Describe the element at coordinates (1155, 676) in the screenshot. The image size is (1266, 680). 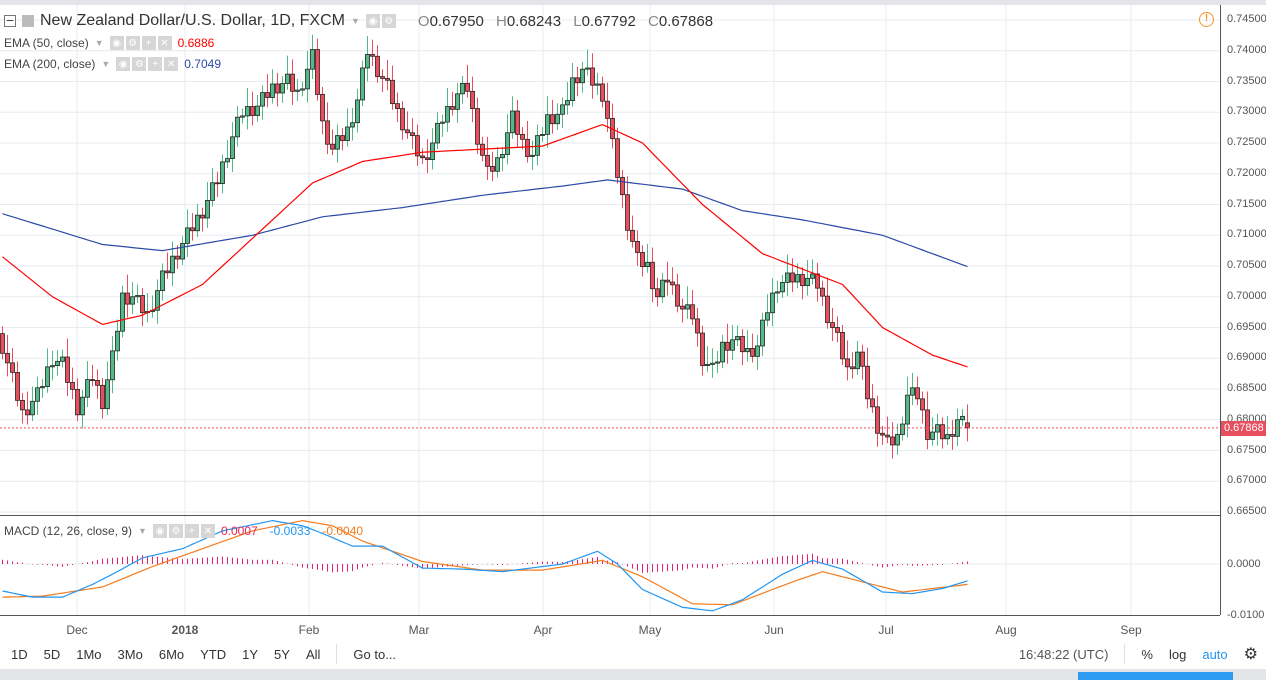
I see `panel-tab` at that location.